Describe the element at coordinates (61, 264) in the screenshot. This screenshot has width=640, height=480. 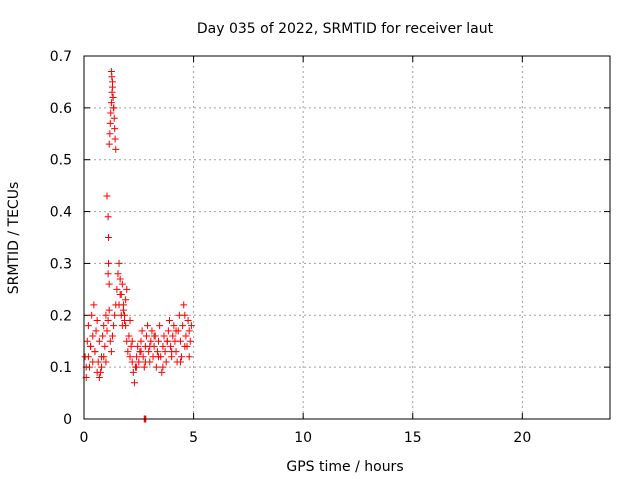
I see `y-tick-label: 0.3` at that location.